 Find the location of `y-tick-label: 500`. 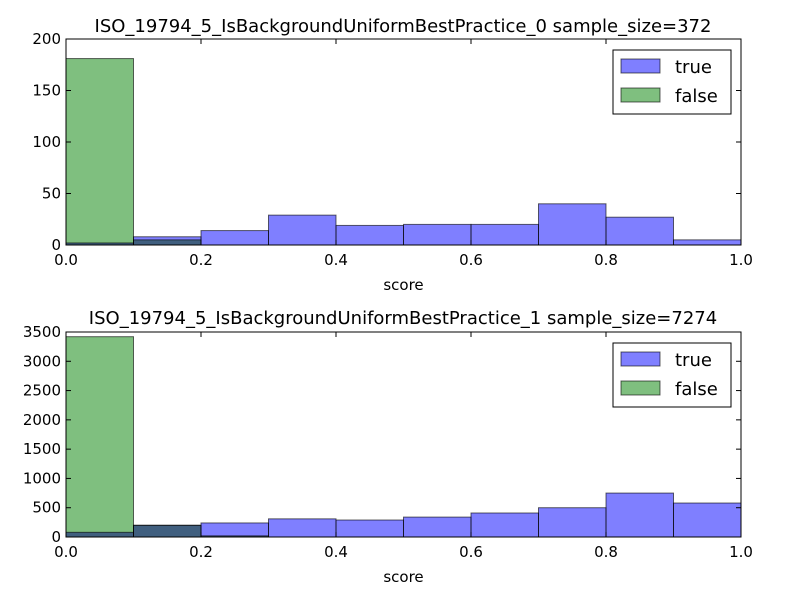

y-tick-label: 500 is located at coordinates (46, 508).